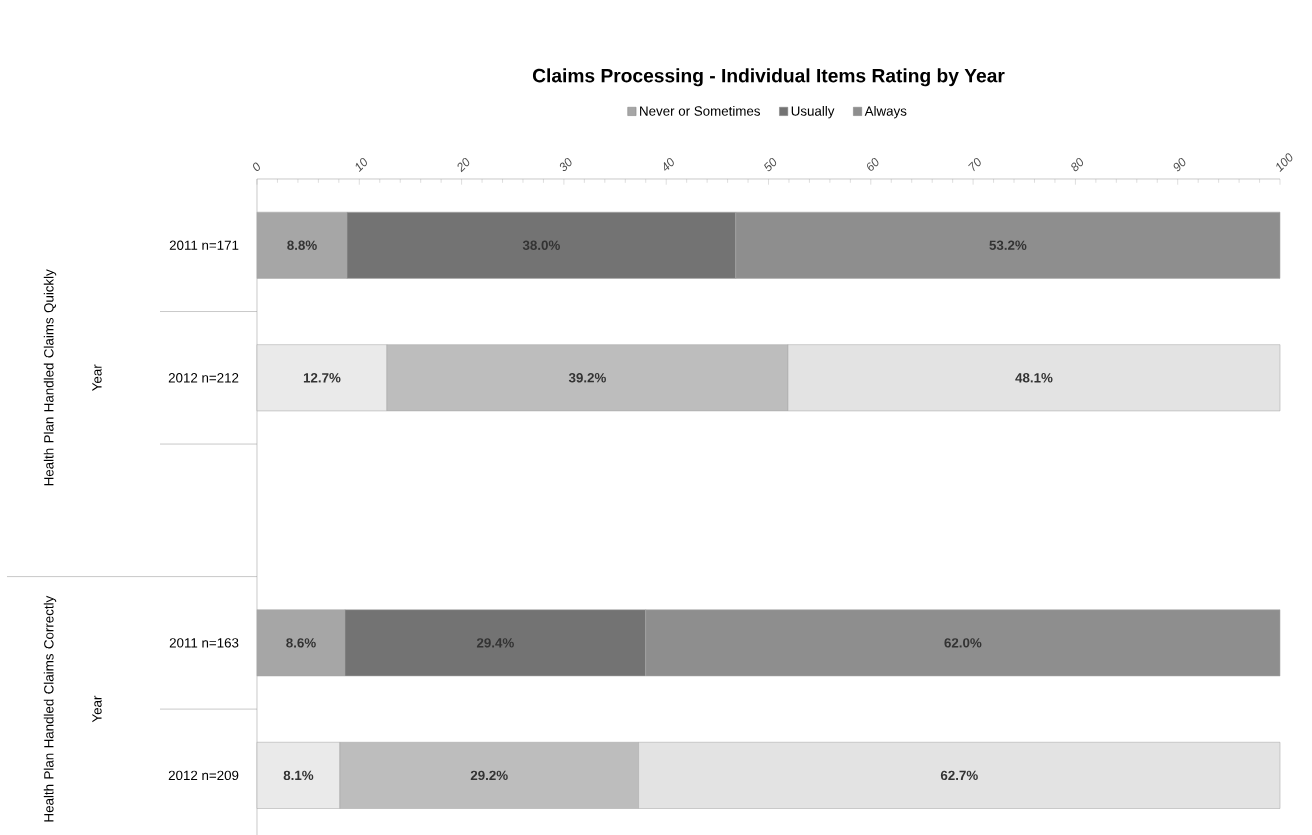 The width and height of the screenshot is (1312, 835). Describe the element at coordinates (301, 643) in the screenshot. I see `data-label: 8.6%` at that location.